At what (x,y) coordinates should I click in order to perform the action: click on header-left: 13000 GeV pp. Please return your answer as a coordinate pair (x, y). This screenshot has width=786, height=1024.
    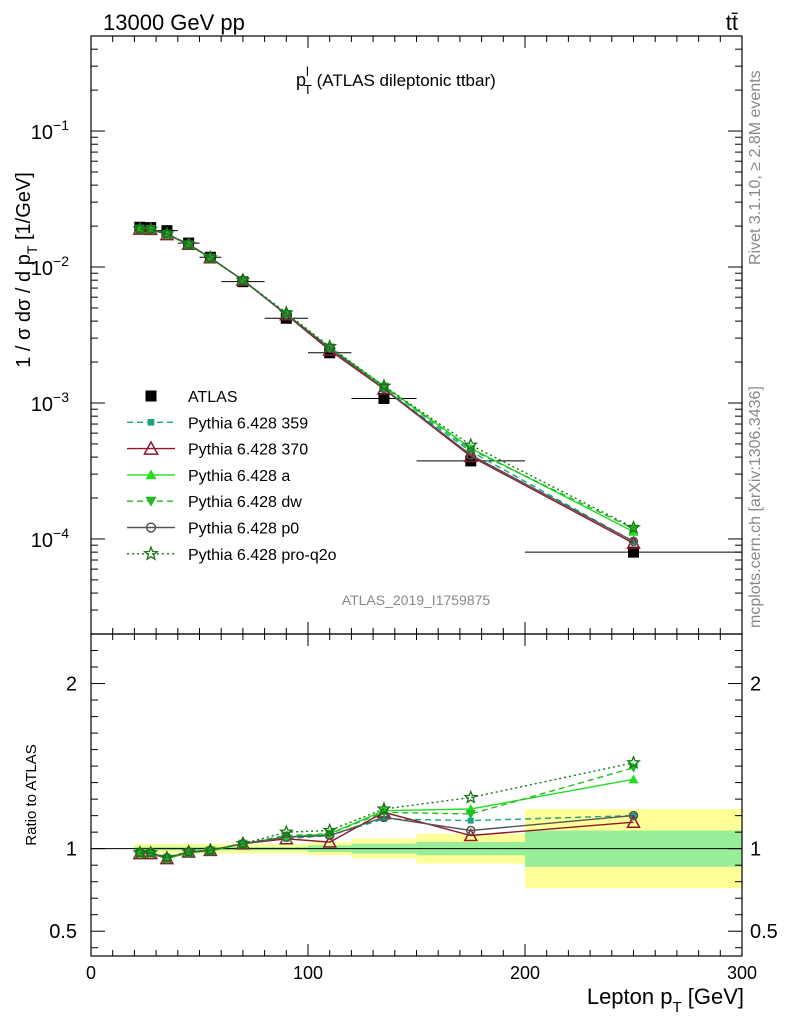
    Looking at the image, I should click on (174, 22).